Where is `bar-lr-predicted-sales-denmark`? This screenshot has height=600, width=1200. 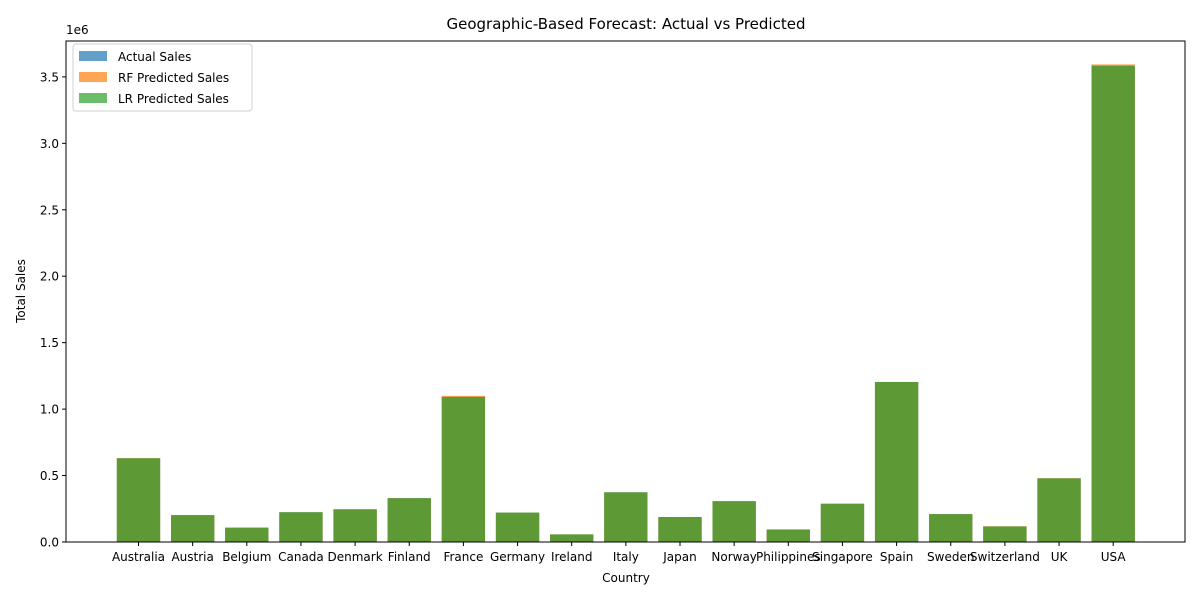
bar-lr-predicted-sales-denmark is located at coordinates (355, 525).